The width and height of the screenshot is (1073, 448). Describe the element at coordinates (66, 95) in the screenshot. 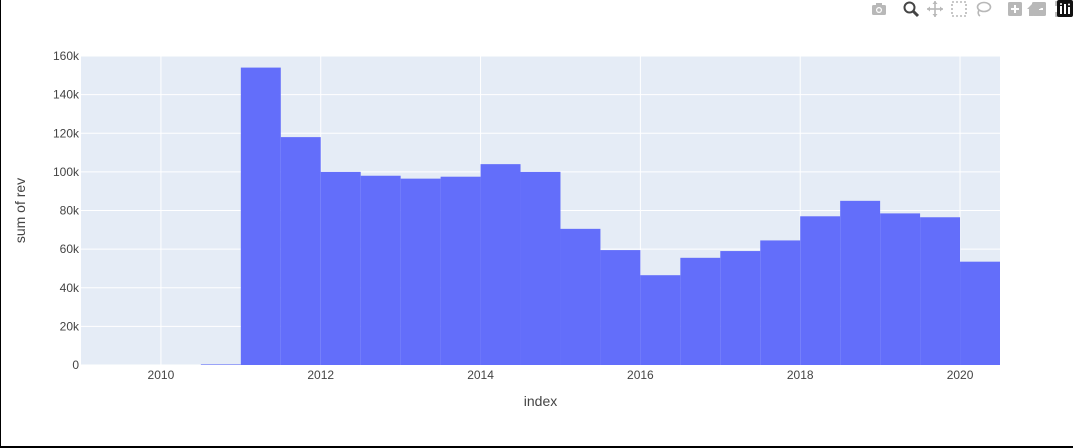

I see `y-tick-label: 140k` at that location.